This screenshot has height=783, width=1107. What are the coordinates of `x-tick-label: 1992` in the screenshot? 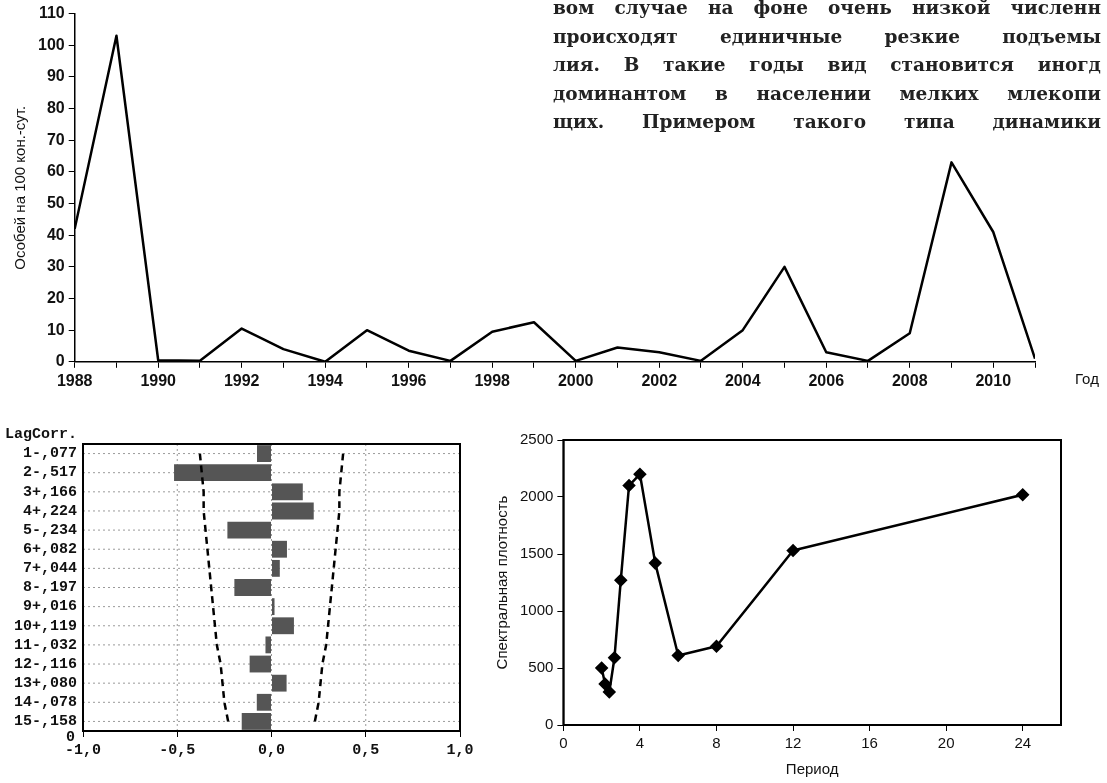 It's located at (241, 380).